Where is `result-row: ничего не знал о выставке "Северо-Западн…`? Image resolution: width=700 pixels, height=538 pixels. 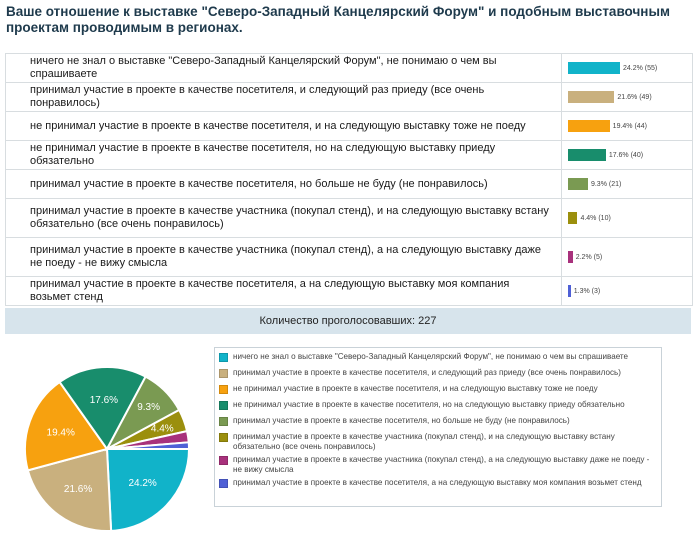 result-row: ничего не знал о выставке "Северо-Западн… is located at coordinates (349, 68).